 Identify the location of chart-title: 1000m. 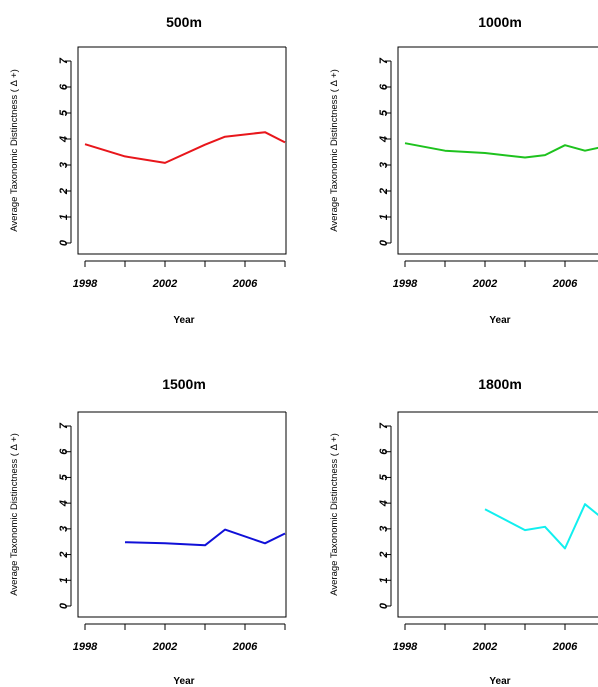
(500, 22).